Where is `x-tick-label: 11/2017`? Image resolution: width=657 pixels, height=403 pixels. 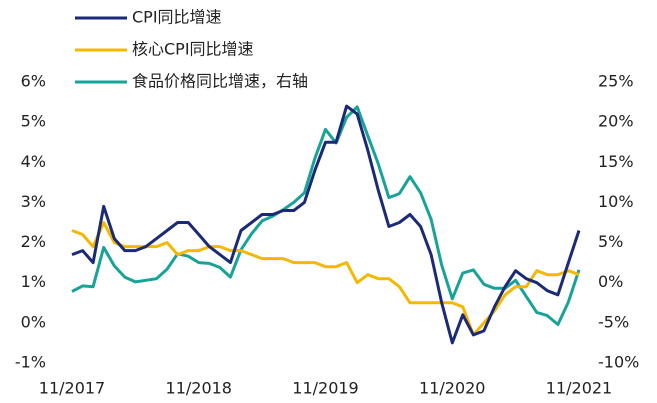
x-tick-label: 11/2017 is located at coordinates (72, 388).